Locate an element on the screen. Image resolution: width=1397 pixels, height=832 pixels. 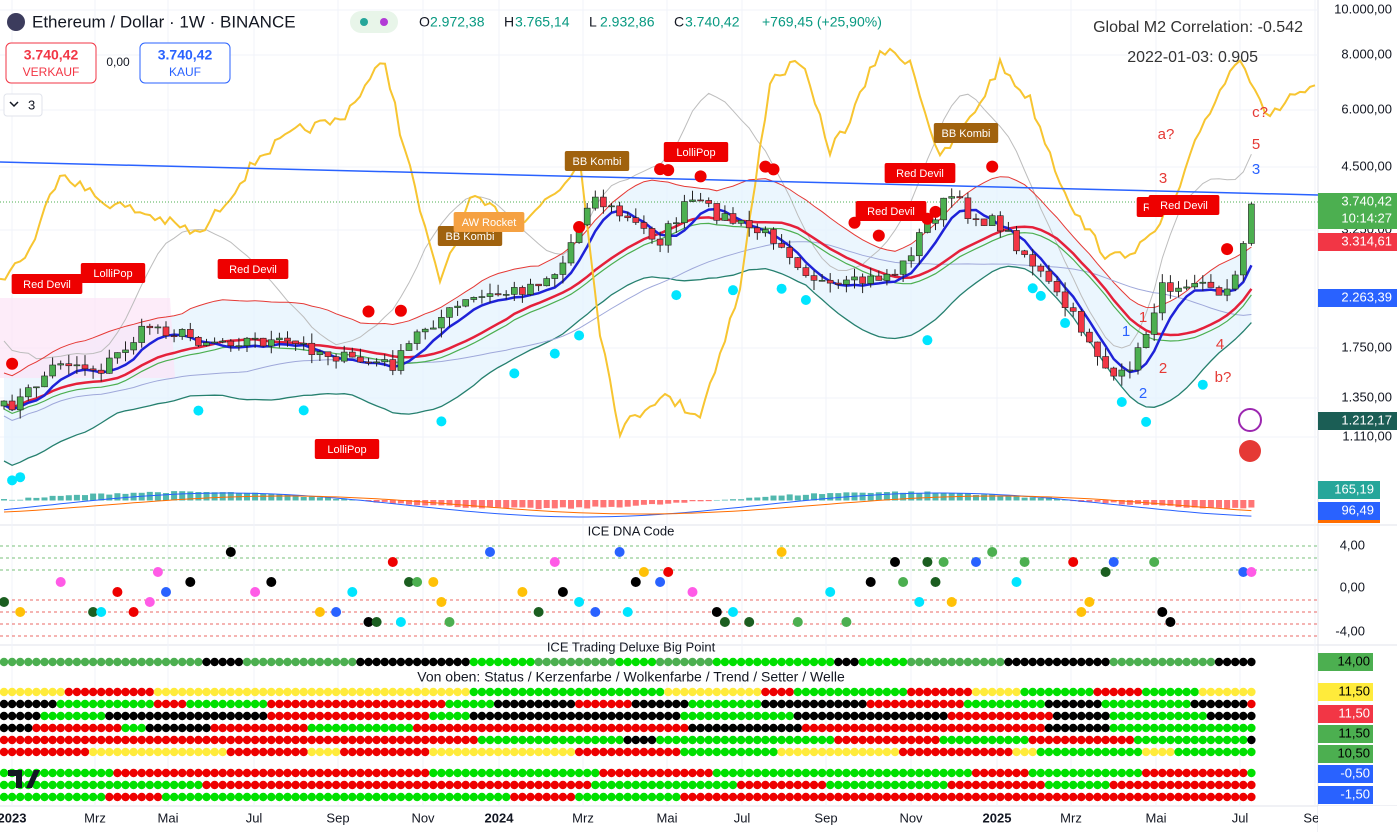
pane-title: ICE Trading Deluxe Big Point is located at coordinates (631, 646).